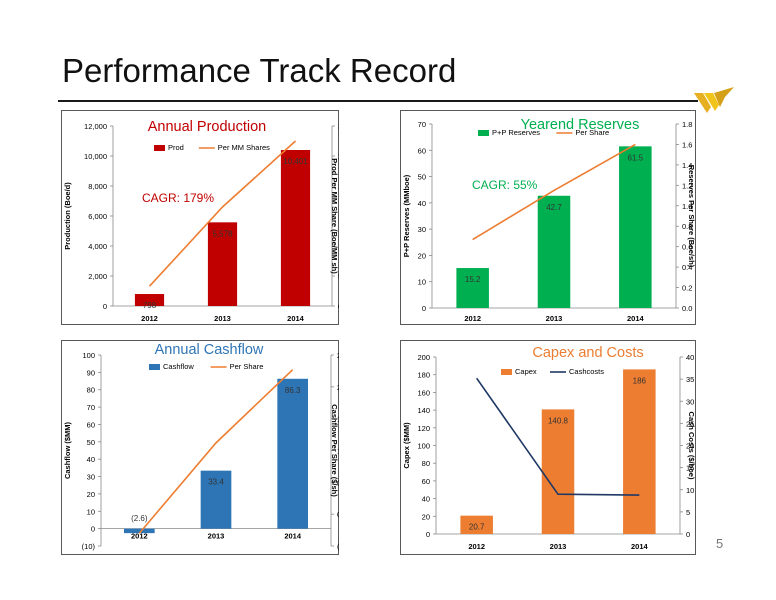 The width and height of the screenshot is (776, 600). Describe the element at coordinates (244, 147) in the screenshot. I see `legend-label: Per MM Shares` at that location.